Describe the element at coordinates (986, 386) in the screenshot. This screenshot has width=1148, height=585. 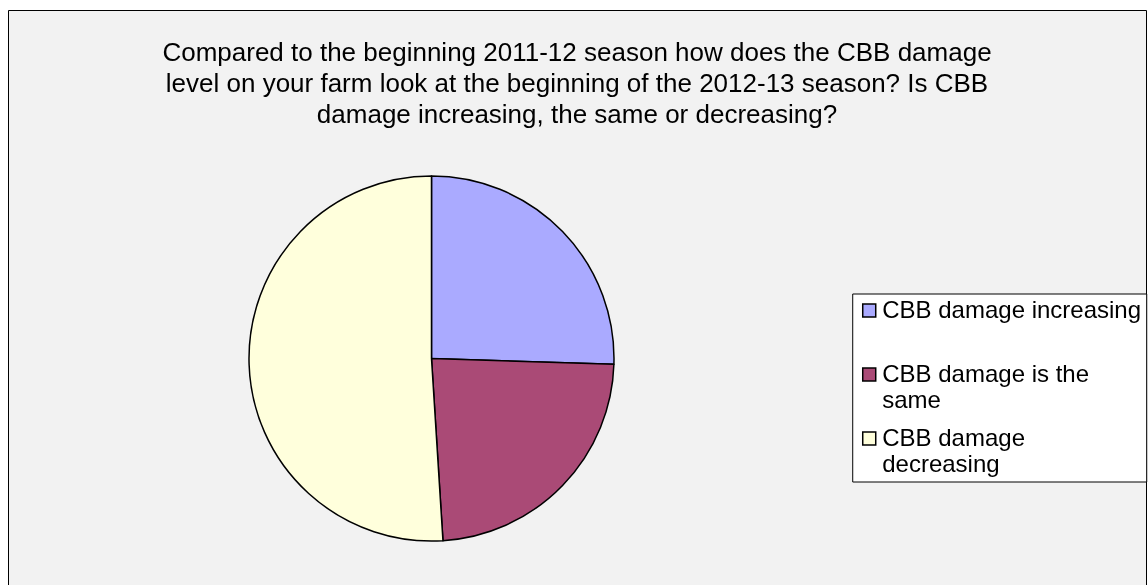
I see `legend-label: CBB damage is the same` at that location.